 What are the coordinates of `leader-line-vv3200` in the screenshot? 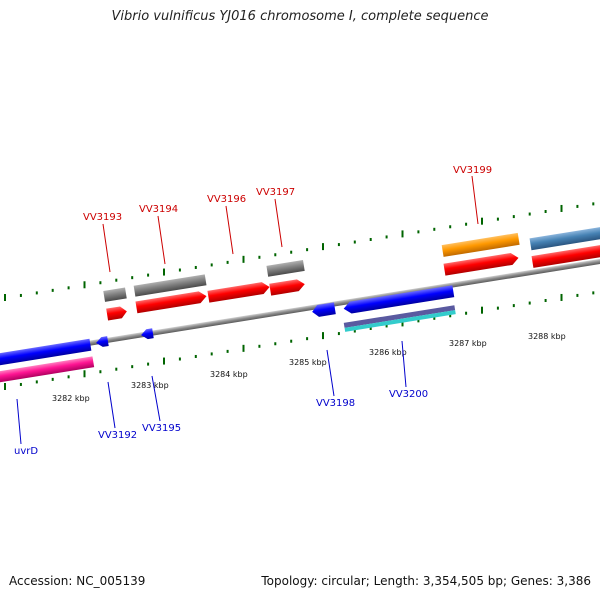 It's located at (404, 364).